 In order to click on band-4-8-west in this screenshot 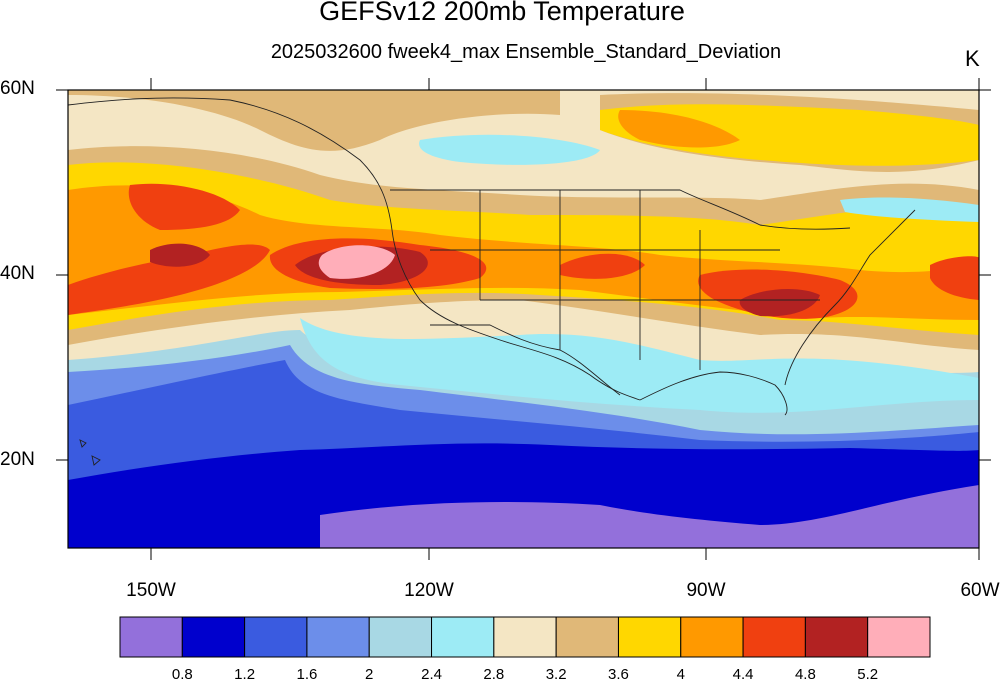, I will do `click(169, 279)`.